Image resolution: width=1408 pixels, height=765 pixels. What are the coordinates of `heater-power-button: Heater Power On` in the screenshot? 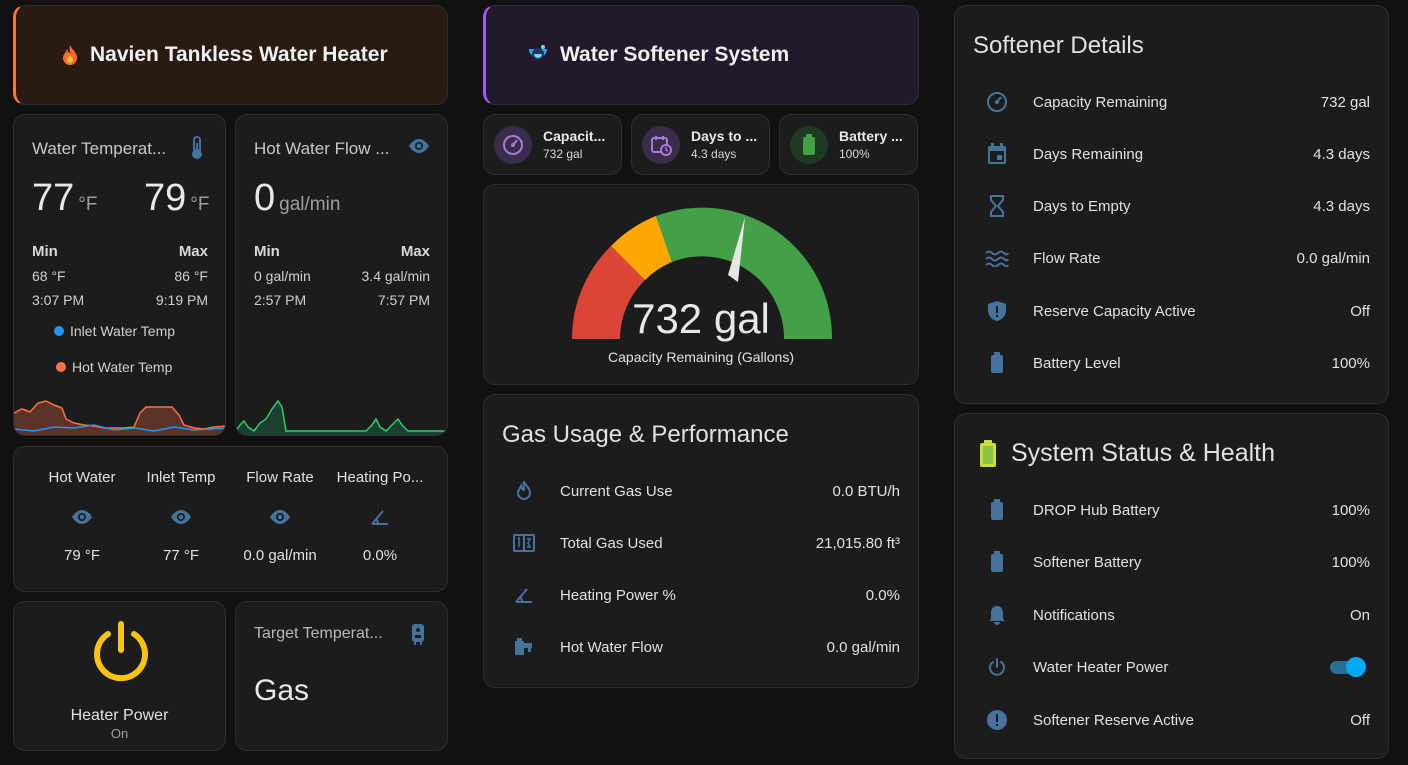 It's located at (119, 676).